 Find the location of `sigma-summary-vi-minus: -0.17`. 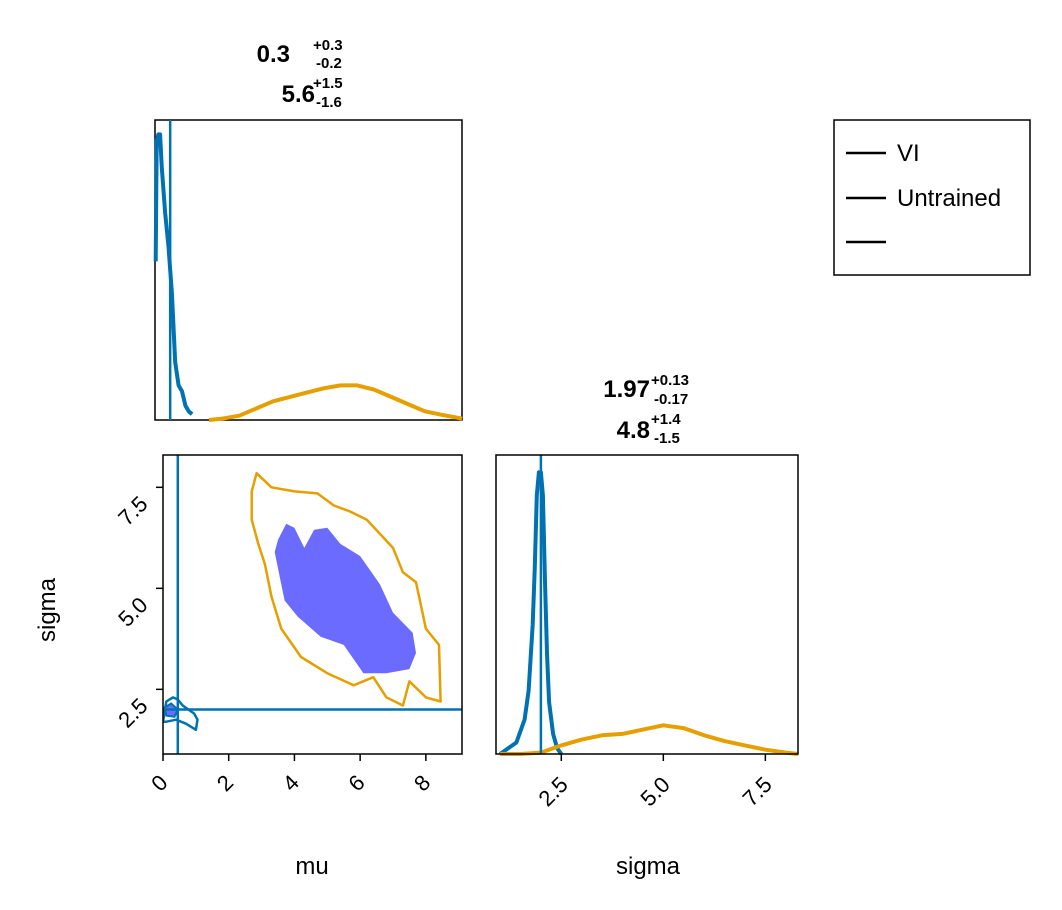

sigma-summary-vi-minus: -0.17 is located at coordinates (671, 399).